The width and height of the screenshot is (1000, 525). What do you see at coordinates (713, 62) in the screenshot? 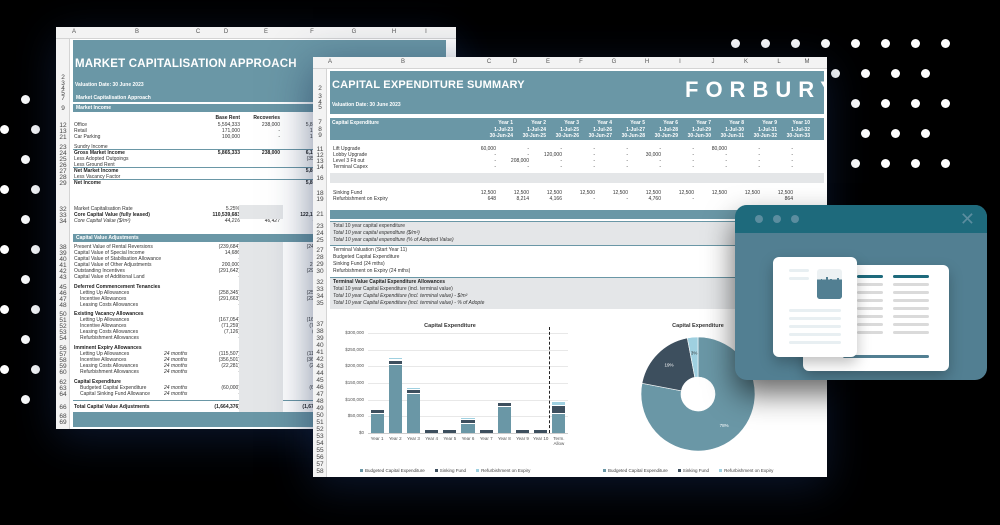
I see `col-j: J` at bounding box center [713, 62].